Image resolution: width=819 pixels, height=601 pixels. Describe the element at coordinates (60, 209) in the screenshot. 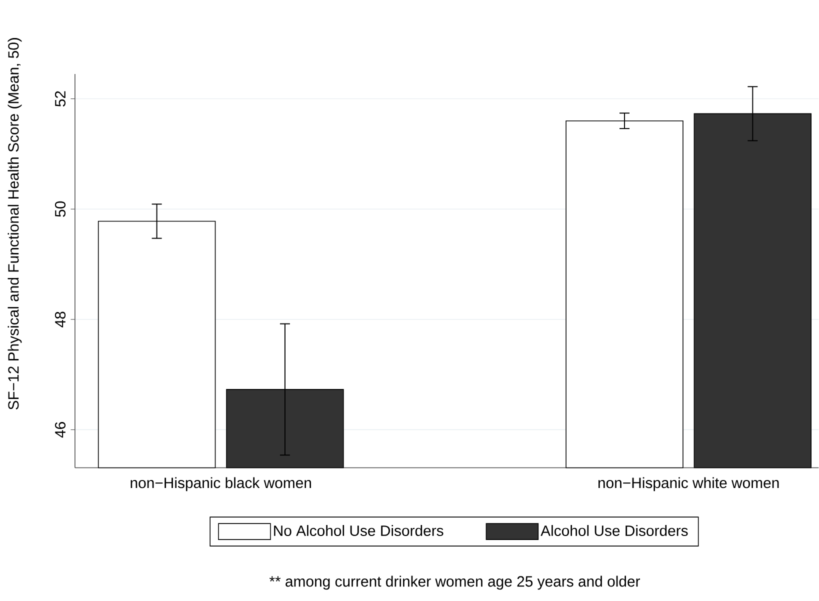

I see `y-tick-label: 50` at that location.